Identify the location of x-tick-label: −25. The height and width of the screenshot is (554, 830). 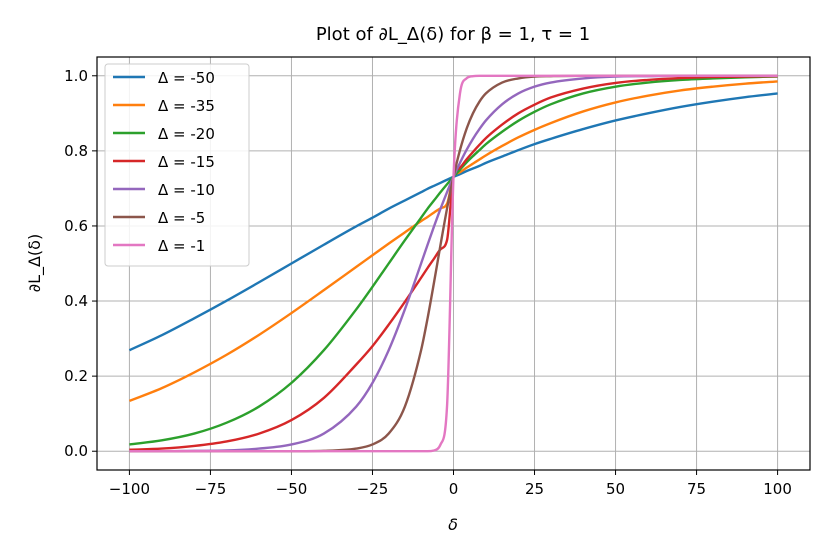
(373, 489).